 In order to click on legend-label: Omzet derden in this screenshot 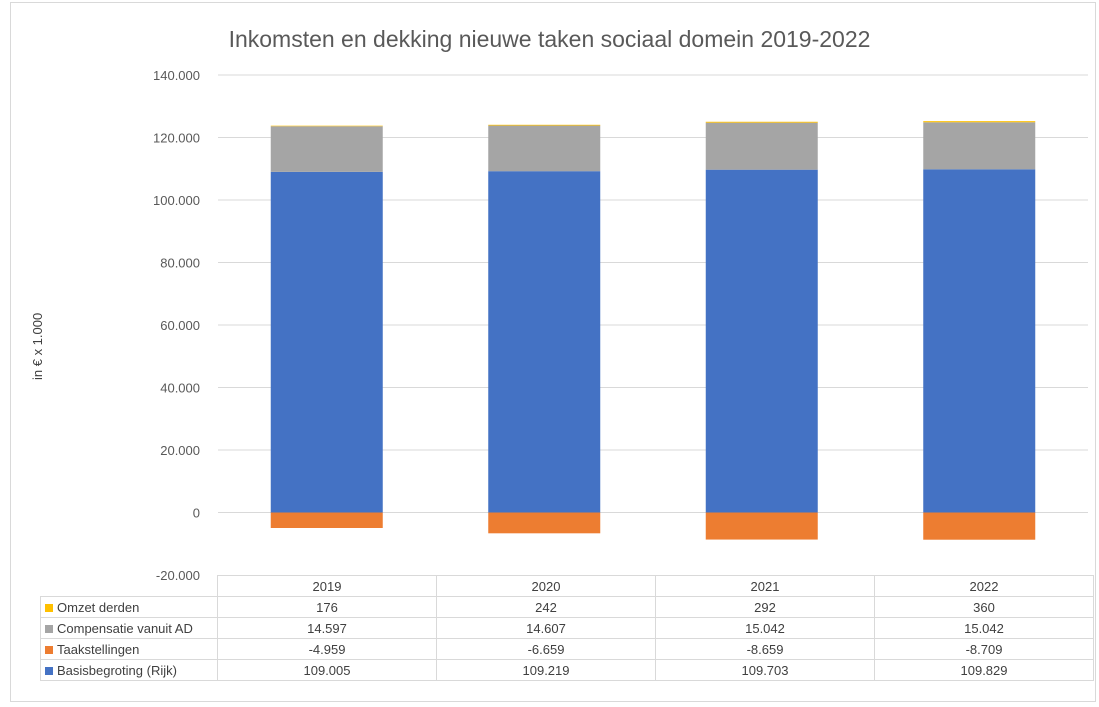, I will do `click(98, 607)`.